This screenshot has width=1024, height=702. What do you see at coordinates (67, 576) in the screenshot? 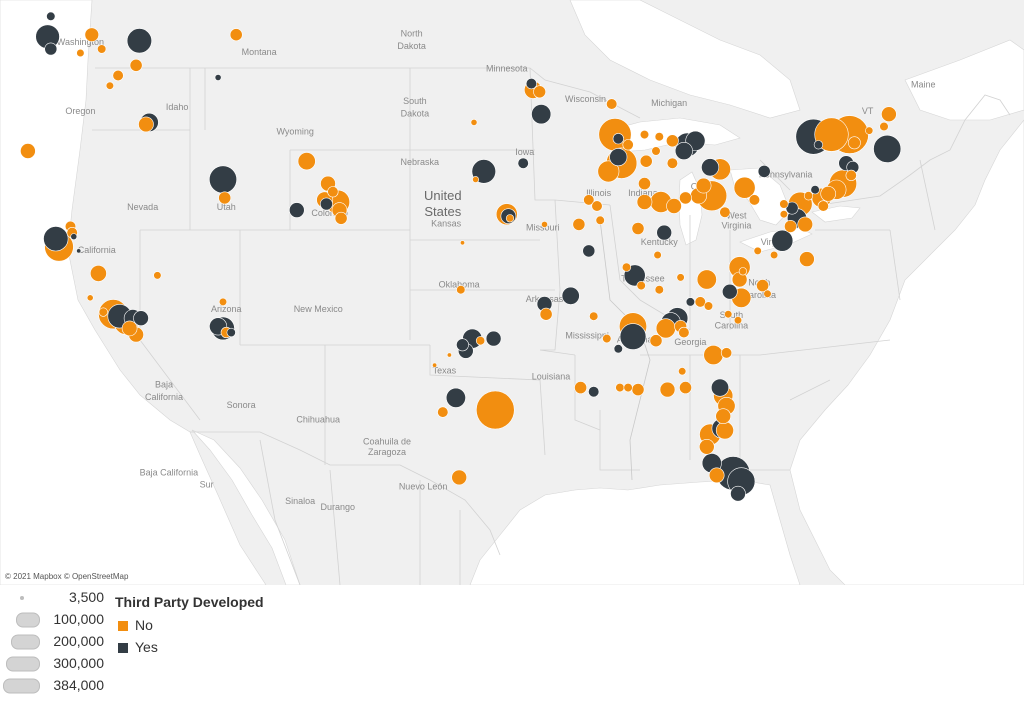
I see `map-attribution: © 2021 Mapbox © OpenStreetMap` at bounding box center [67, 576].